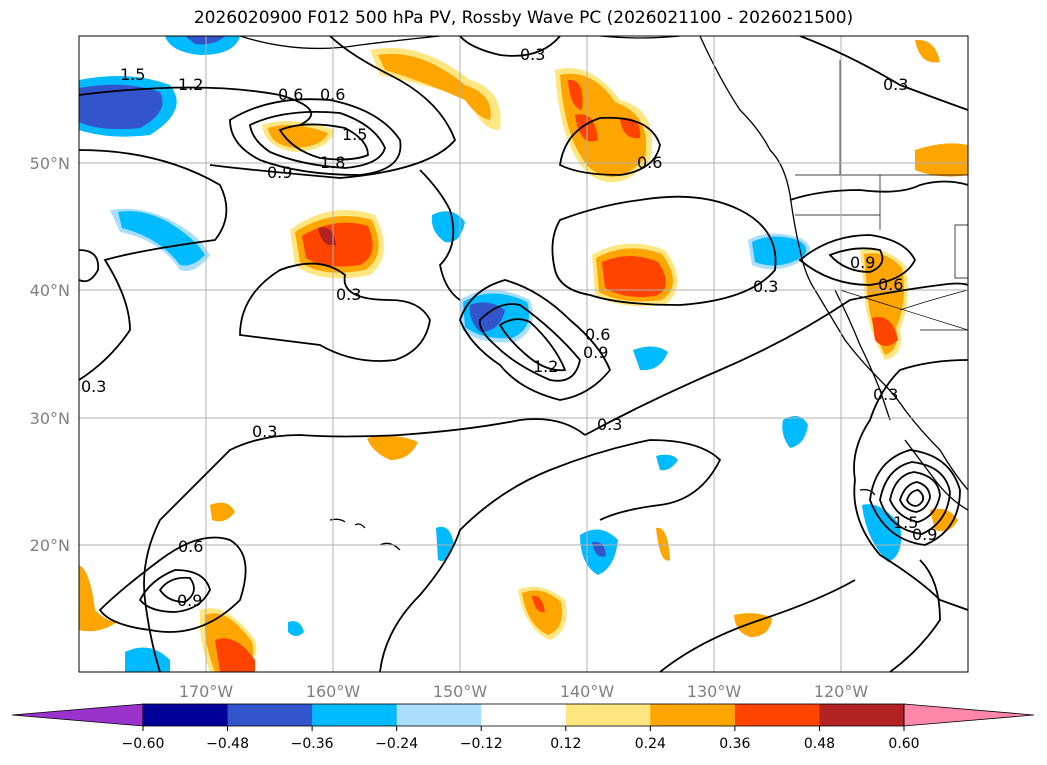  I want to click on longitude-labels: 170°W 160°W 150°W 140°W 130°W 120°W, so click(524, 691).